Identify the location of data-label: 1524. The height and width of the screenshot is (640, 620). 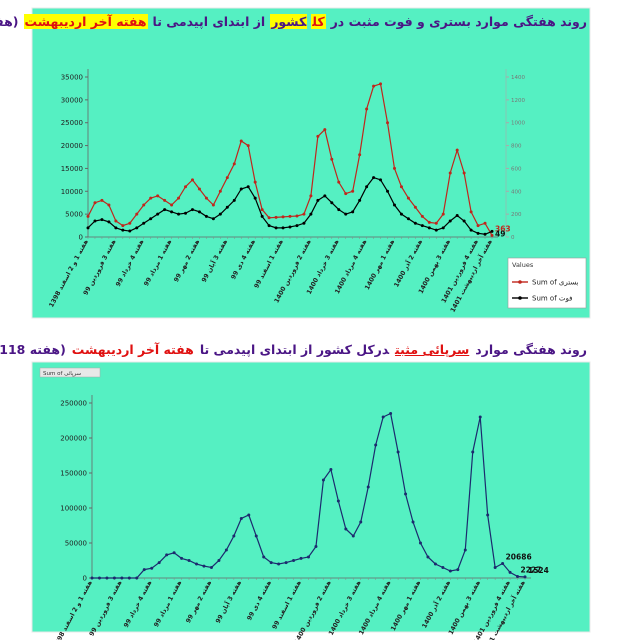
(538, 570).